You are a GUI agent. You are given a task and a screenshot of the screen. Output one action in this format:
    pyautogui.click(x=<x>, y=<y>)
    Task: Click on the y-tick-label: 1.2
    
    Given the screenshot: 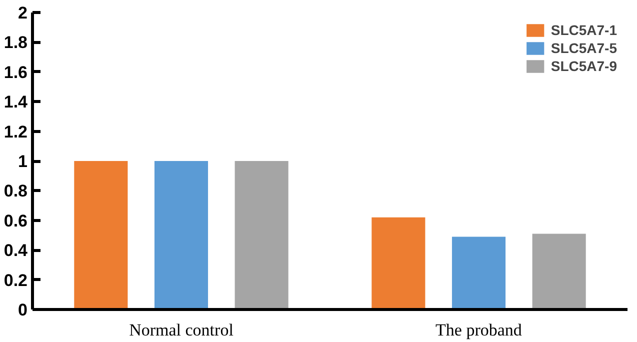 What is the action you would take?
    pyautogui.click(x=16, y=132)
    